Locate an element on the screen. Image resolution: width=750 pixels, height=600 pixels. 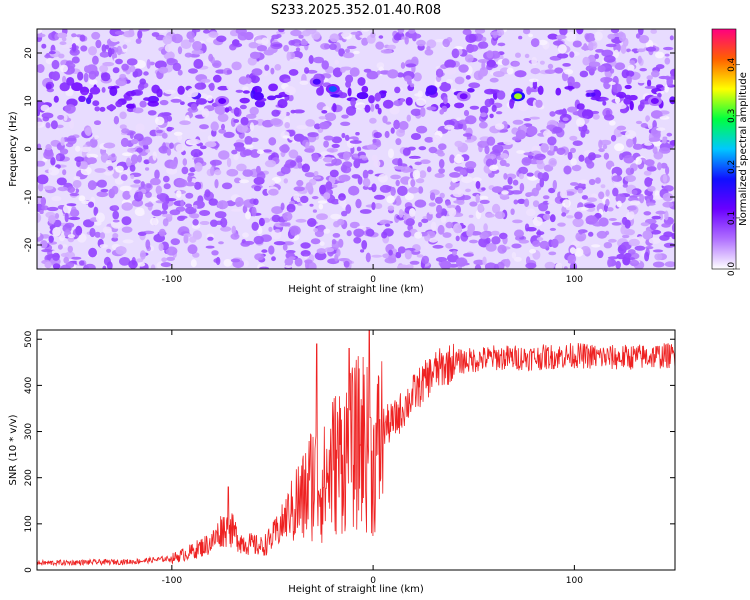
colorbar-label: Normalized spectral amplitude is located at coordinates (743, 149).